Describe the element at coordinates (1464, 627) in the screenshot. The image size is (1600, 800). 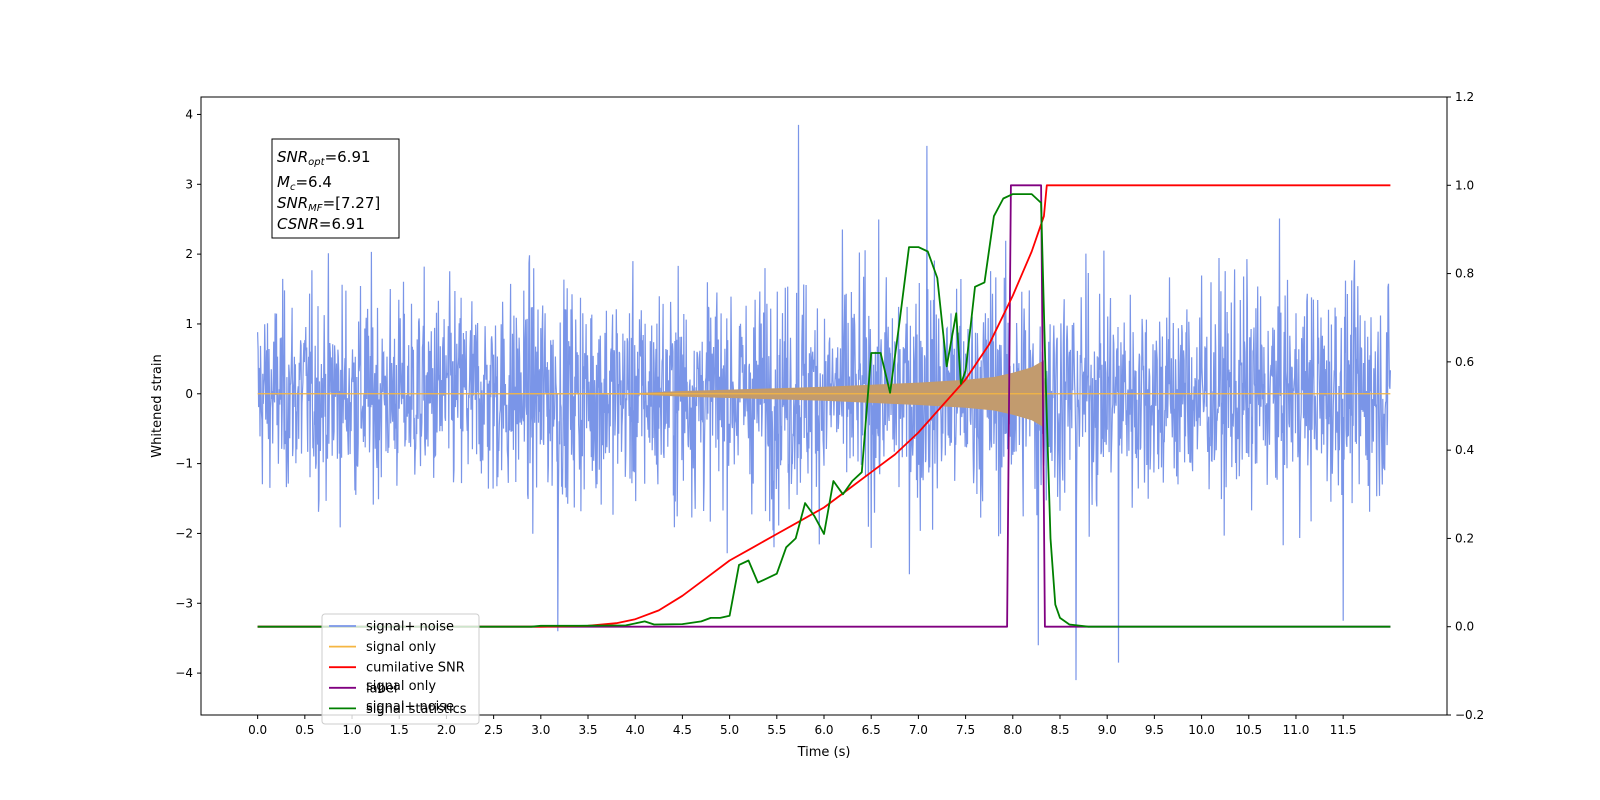
I see `y2-tick-label: 0.0` at that location.